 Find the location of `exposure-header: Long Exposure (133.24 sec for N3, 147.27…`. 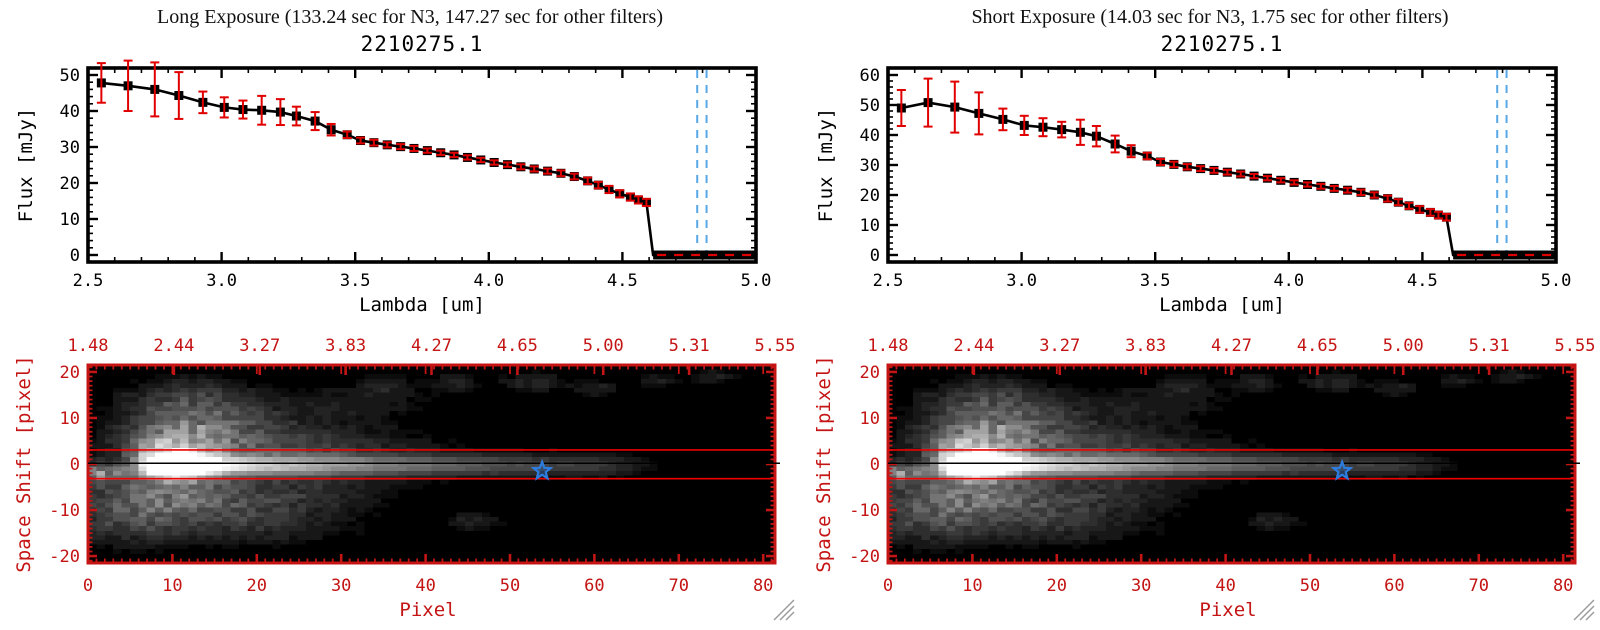

exposure-header: Long Exposure (133.24 sec for N3, 147.27… is located at coordinates (410, 17).